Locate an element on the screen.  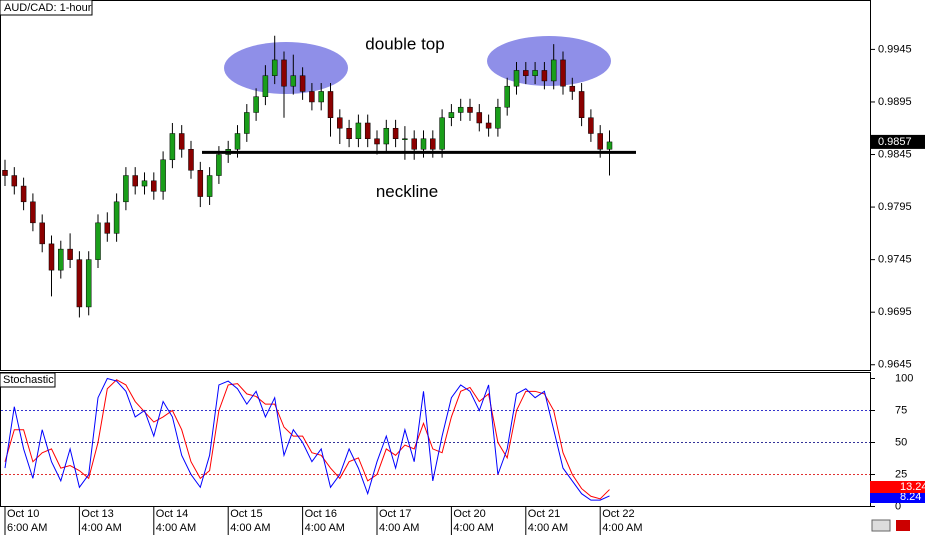
indicator-title: Stochastic is located at coordinates (28, 380).